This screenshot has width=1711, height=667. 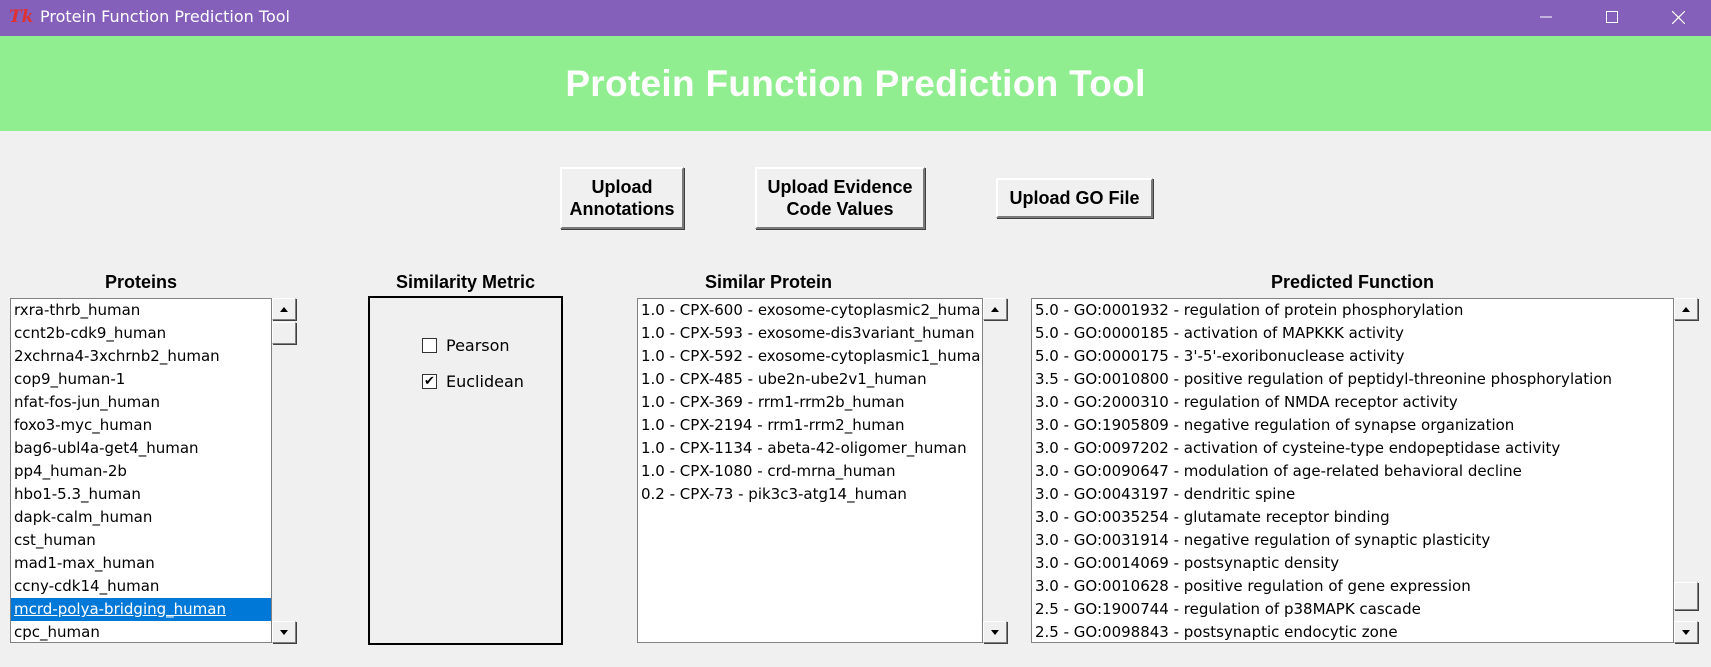 What do you see at coordinates (83, 425) in the screenshot?
I see `protein-list-item: foxo3-myc_human` at bounding box center [83, 425].